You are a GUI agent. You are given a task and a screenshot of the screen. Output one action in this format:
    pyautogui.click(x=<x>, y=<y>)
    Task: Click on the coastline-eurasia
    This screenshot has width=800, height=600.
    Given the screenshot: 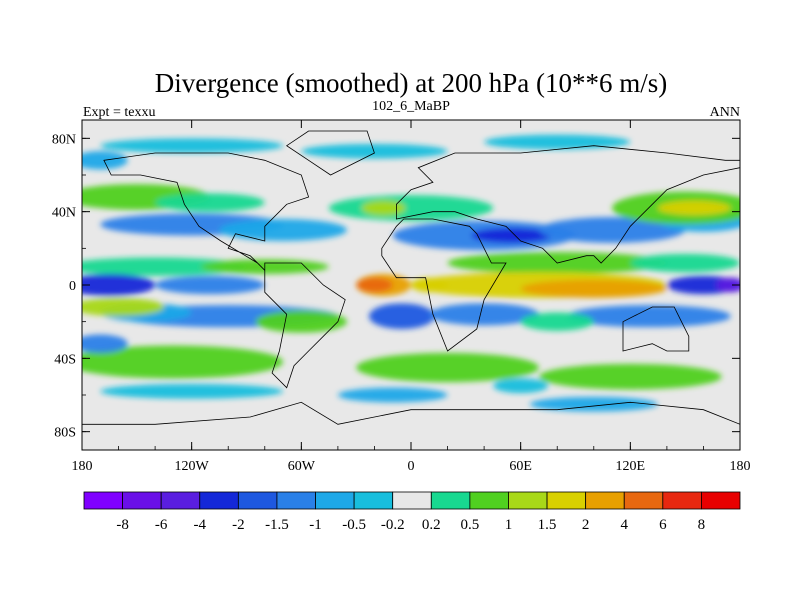 What is the action you would take?
    pyautogui.click(x=567, y=204)
    